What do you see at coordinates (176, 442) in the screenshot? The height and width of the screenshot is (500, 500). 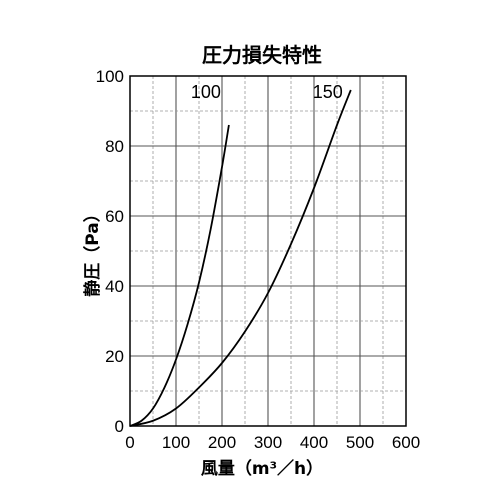 I see `x-tick-label: 100` at bounding box center [176, 442].